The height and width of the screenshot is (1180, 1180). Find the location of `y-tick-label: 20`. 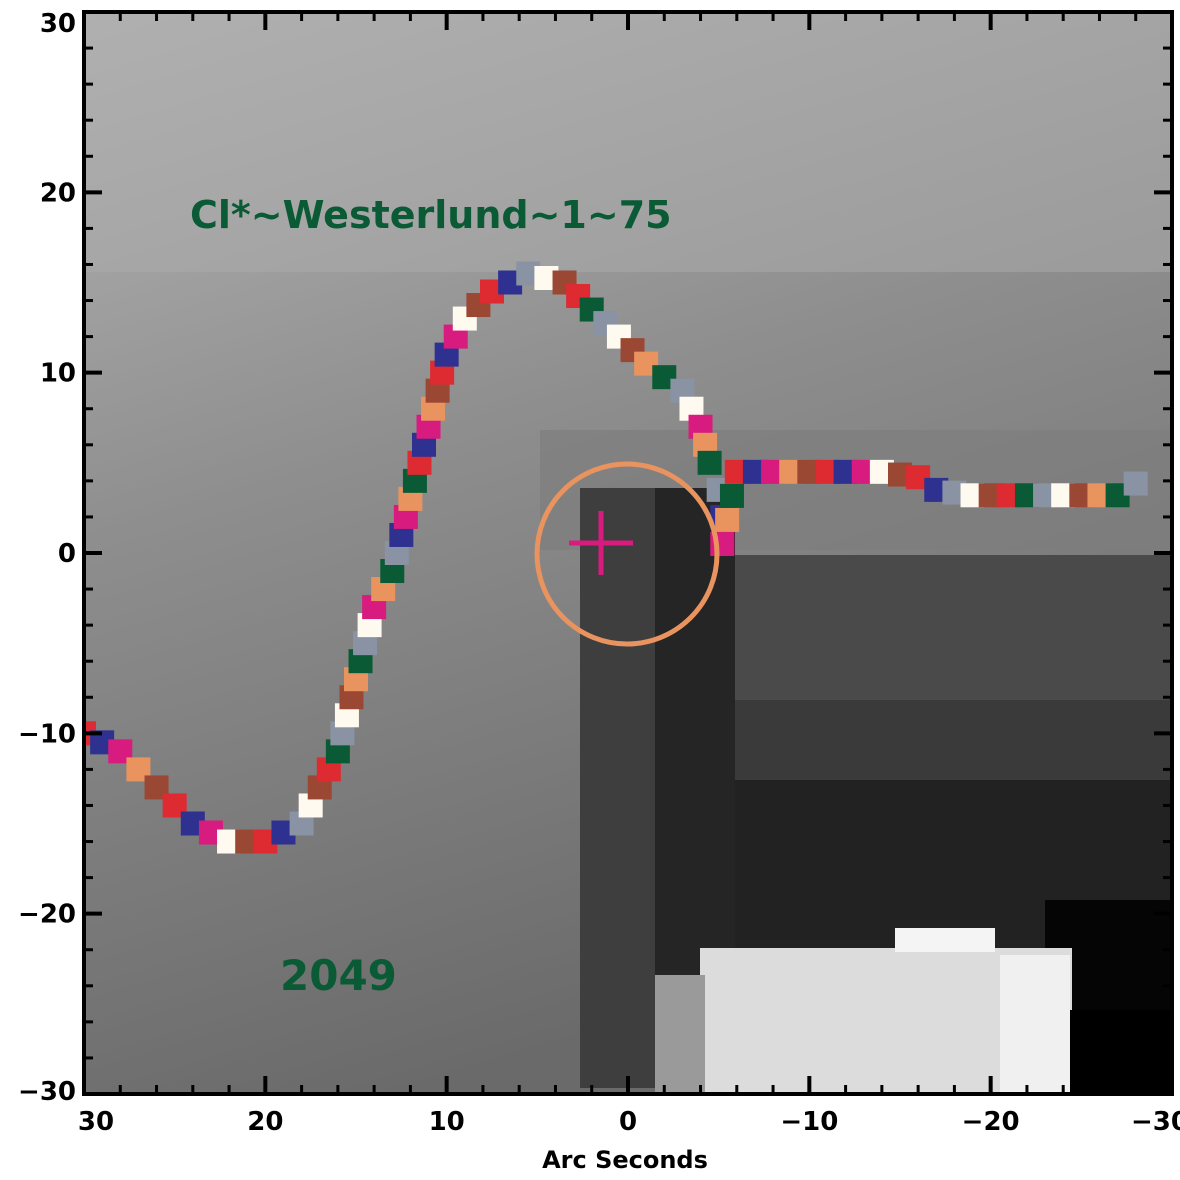

y-tick-label: 20 is located at coordinates (58, 193).